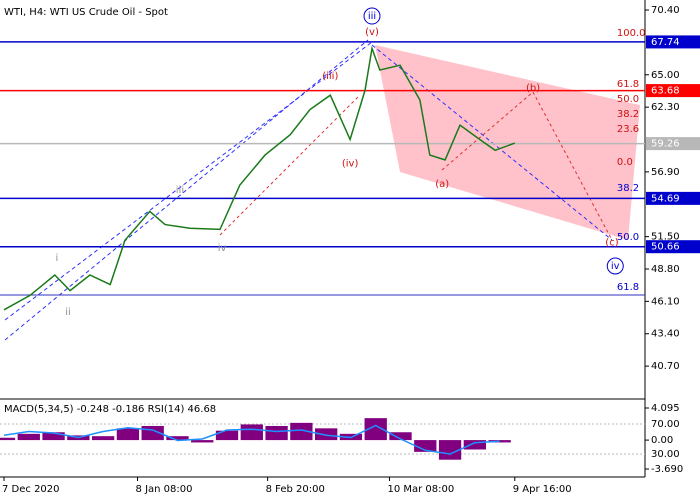  I want to click on fib-label: 100.0, so click(631, 33).